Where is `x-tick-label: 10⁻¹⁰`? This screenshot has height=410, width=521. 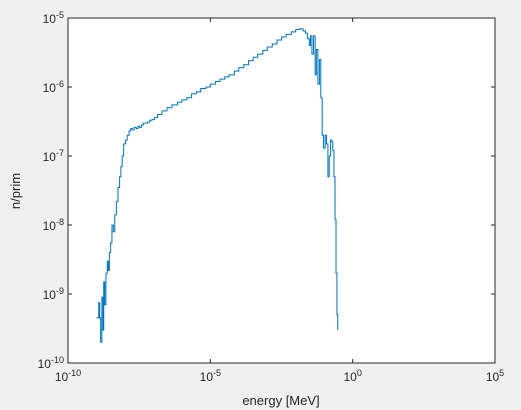
x-tick-label: 10⁻¹⁰ is located at coordinates (68, 376).